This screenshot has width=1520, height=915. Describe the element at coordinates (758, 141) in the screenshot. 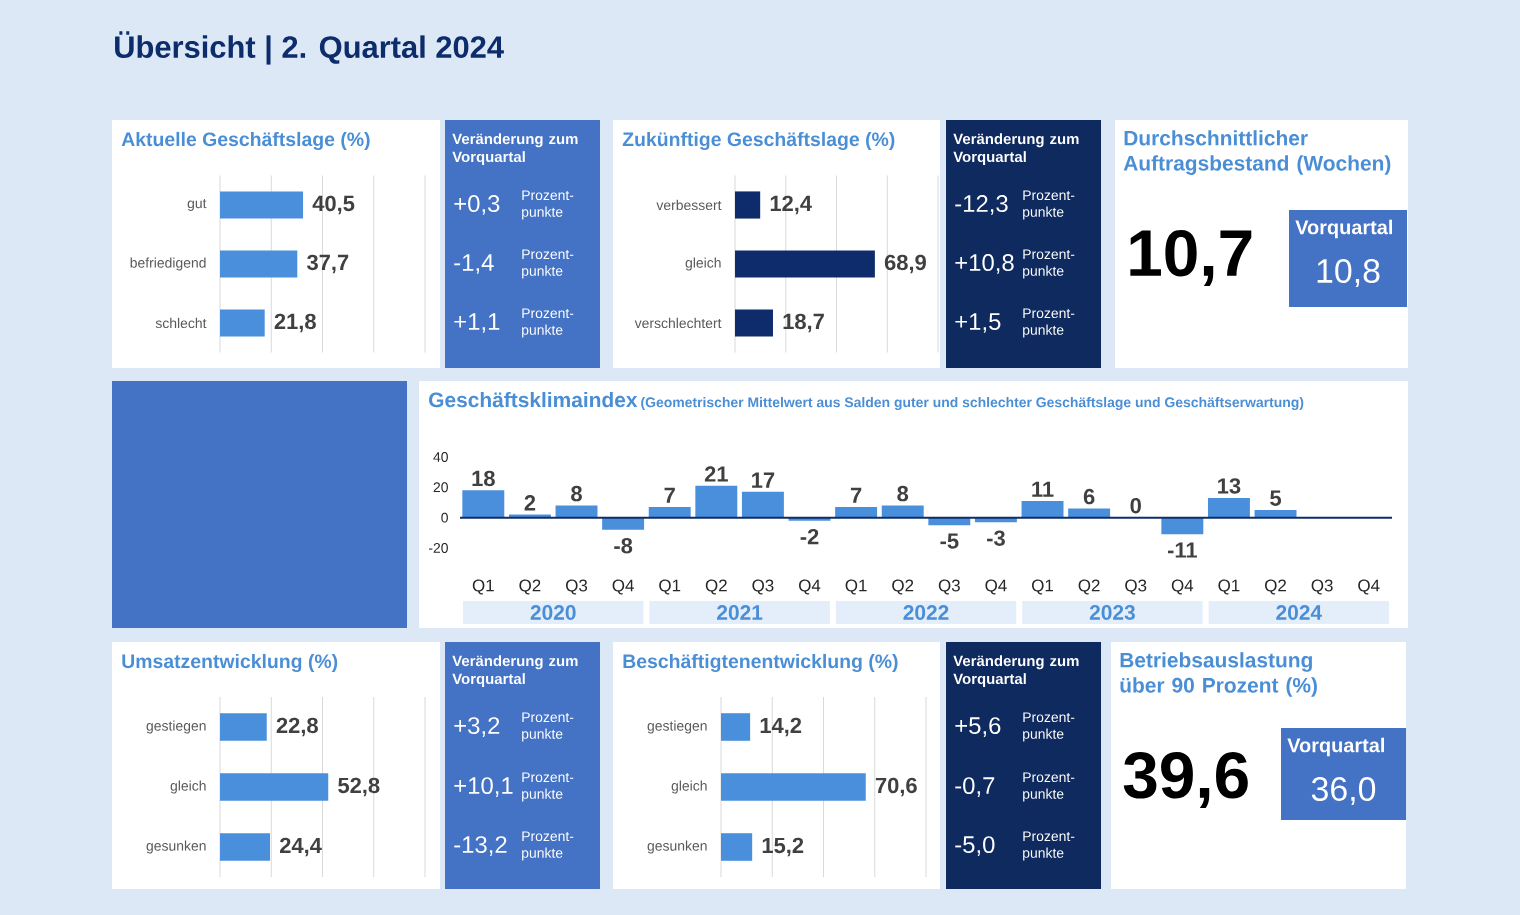

I see `chart-title: Zukünftige Geschäftslage (%)` at that location.